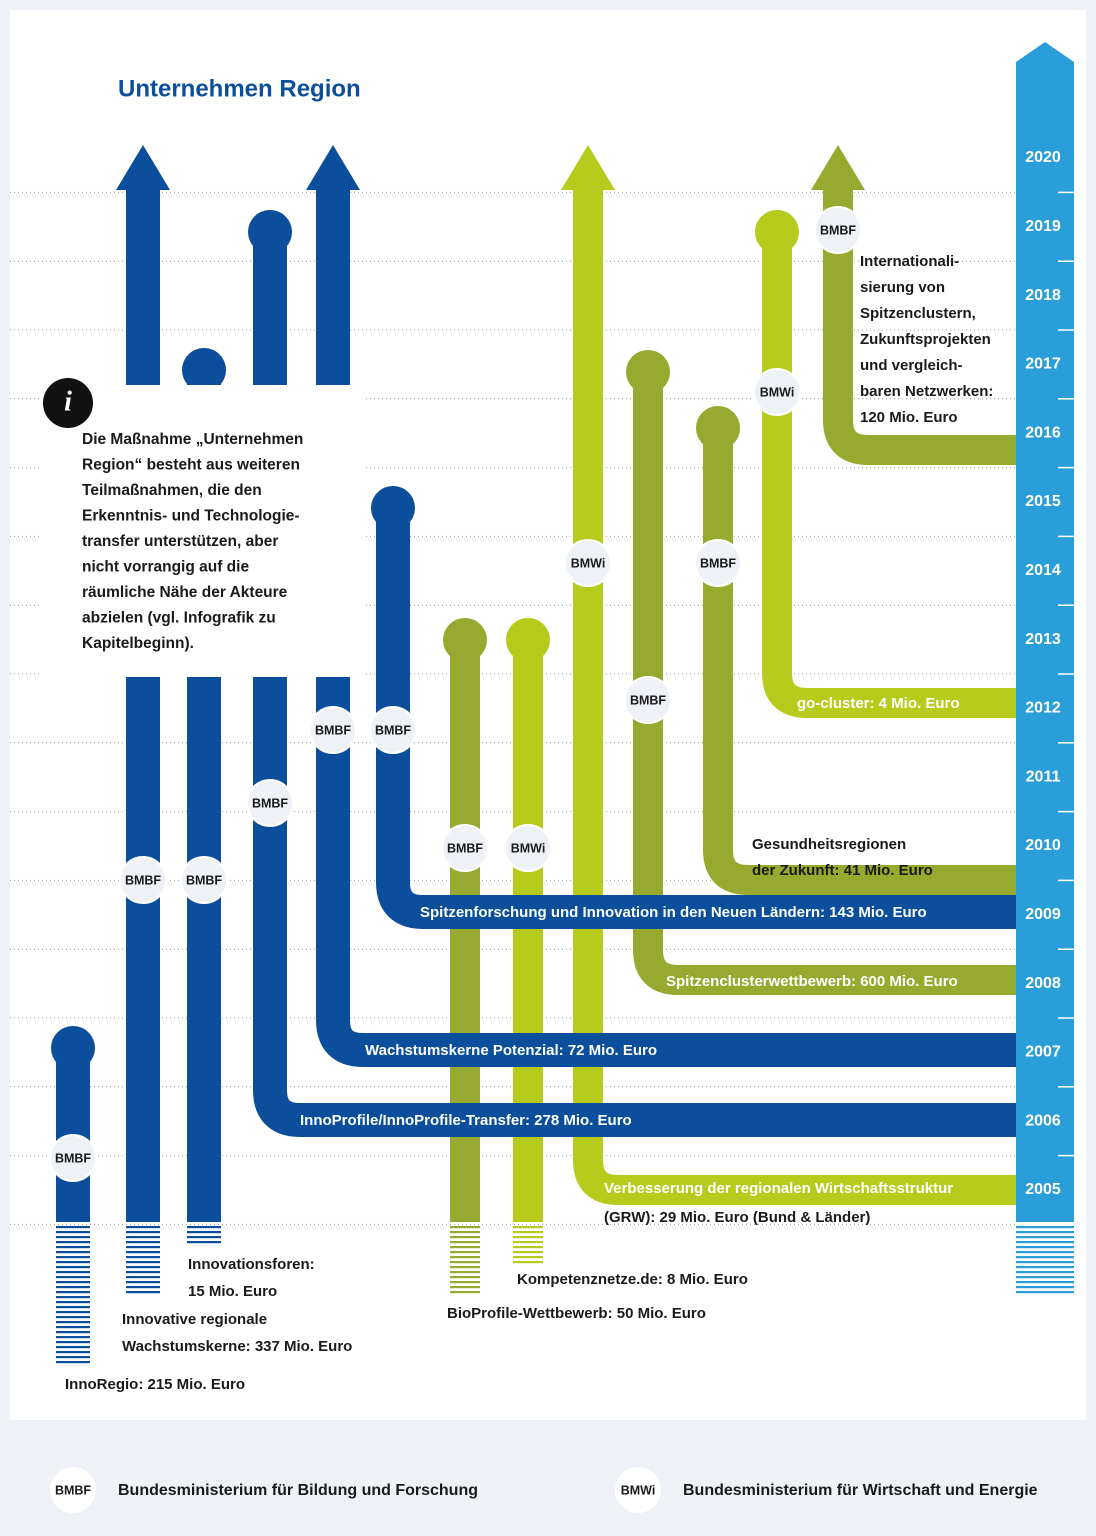 Image resolution: width=1096 pixels, height=1536 pixels. Describe the element at coordinates (180, 541) in the screenshot. I see `info-text: transfer unterstützen, aber` at that location.